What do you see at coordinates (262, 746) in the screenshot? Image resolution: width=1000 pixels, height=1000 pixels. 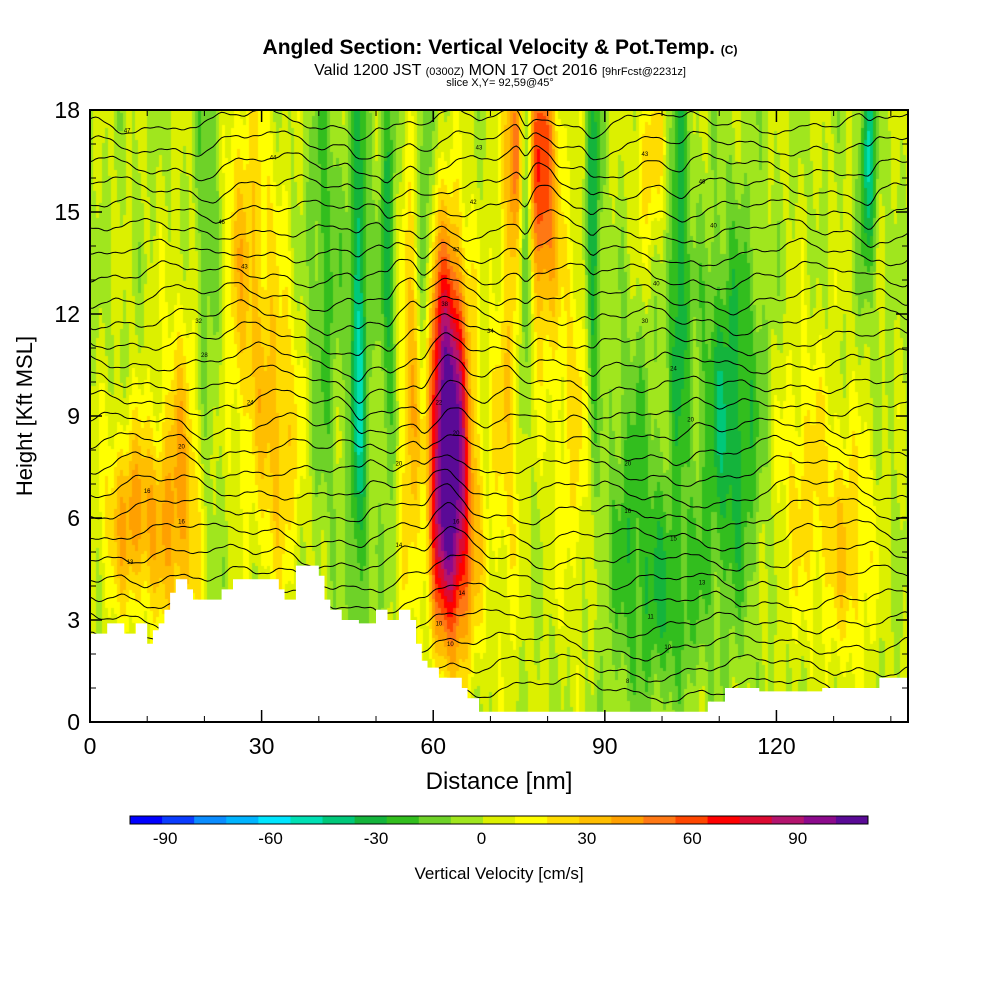 I see `x-tick-label: 30` at bounding box center [262, 746].